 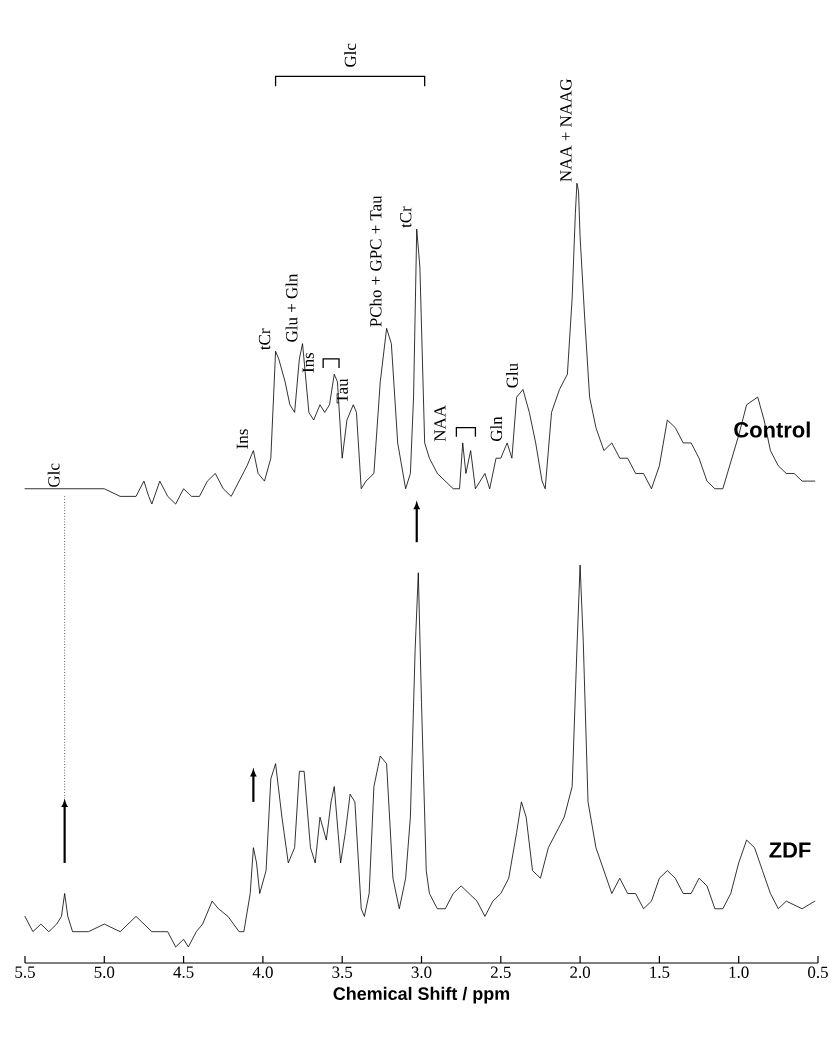 I want to click on x-tick-label: 4.0, so click(x=262, y=972).